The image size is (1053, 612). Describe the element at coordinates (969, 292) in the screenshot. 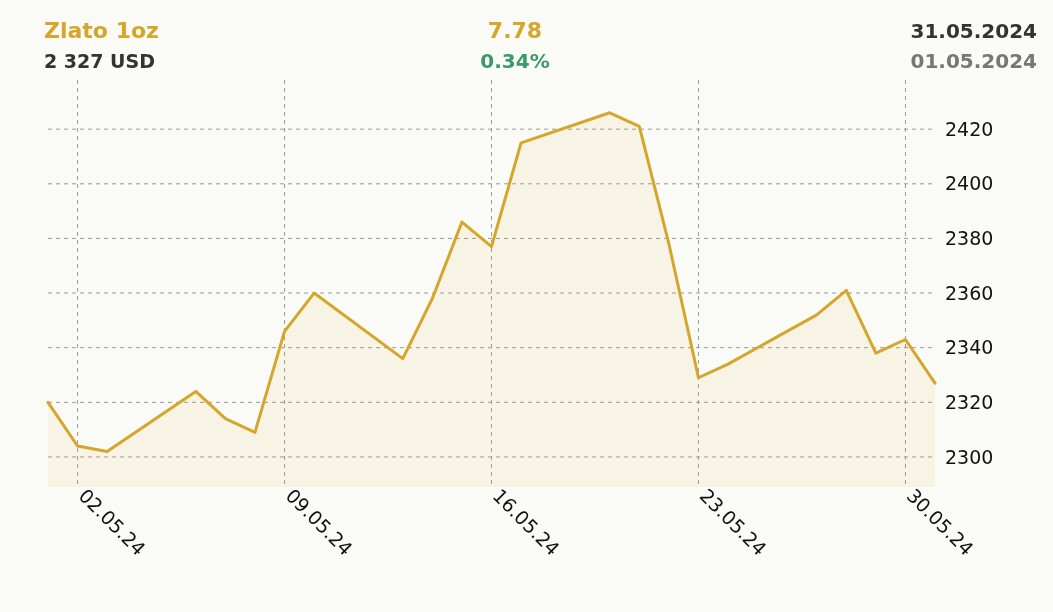

I see `y-tick-label: 2360` at that location.